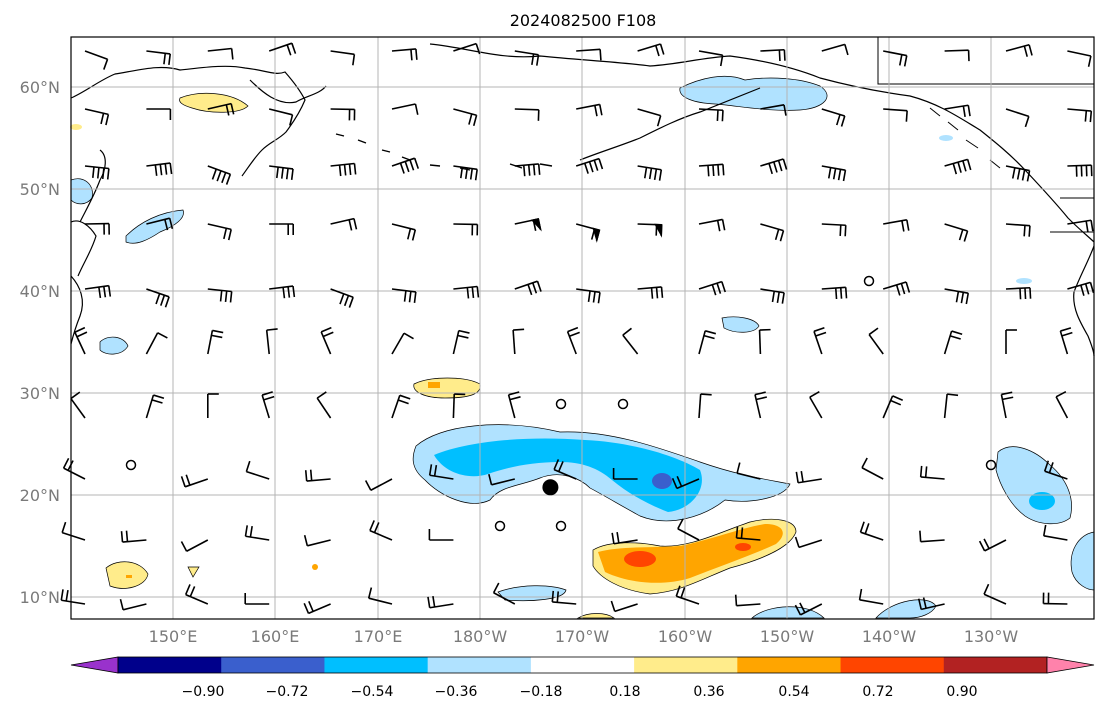  What do you see at coordinates (1024, 281) in the screenshot?
I see `field-negative-coast` at bounding box center [1024, 281].